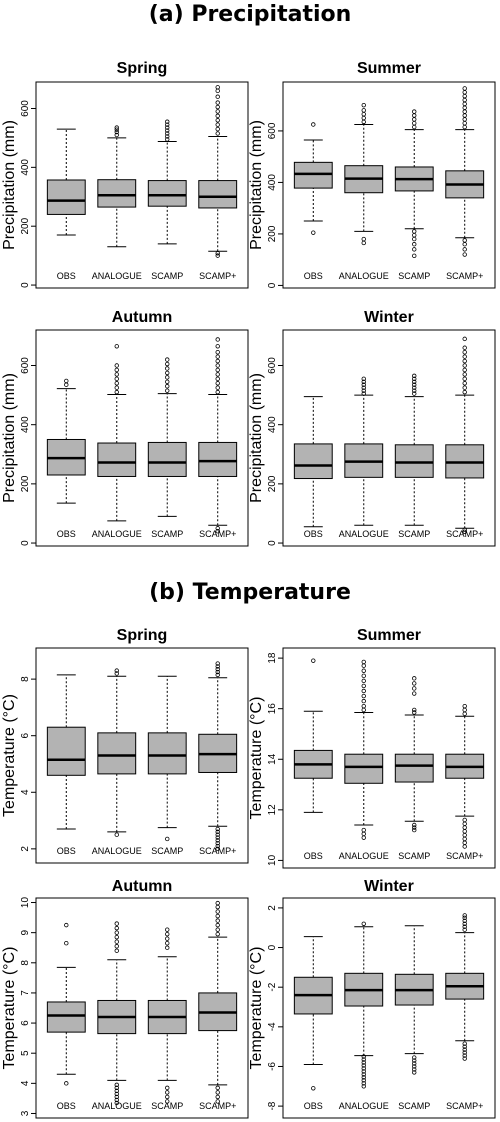  Describe the element at coordinates (25, 993) in the screenshot. I see `y-tick-label: 7` at that location.